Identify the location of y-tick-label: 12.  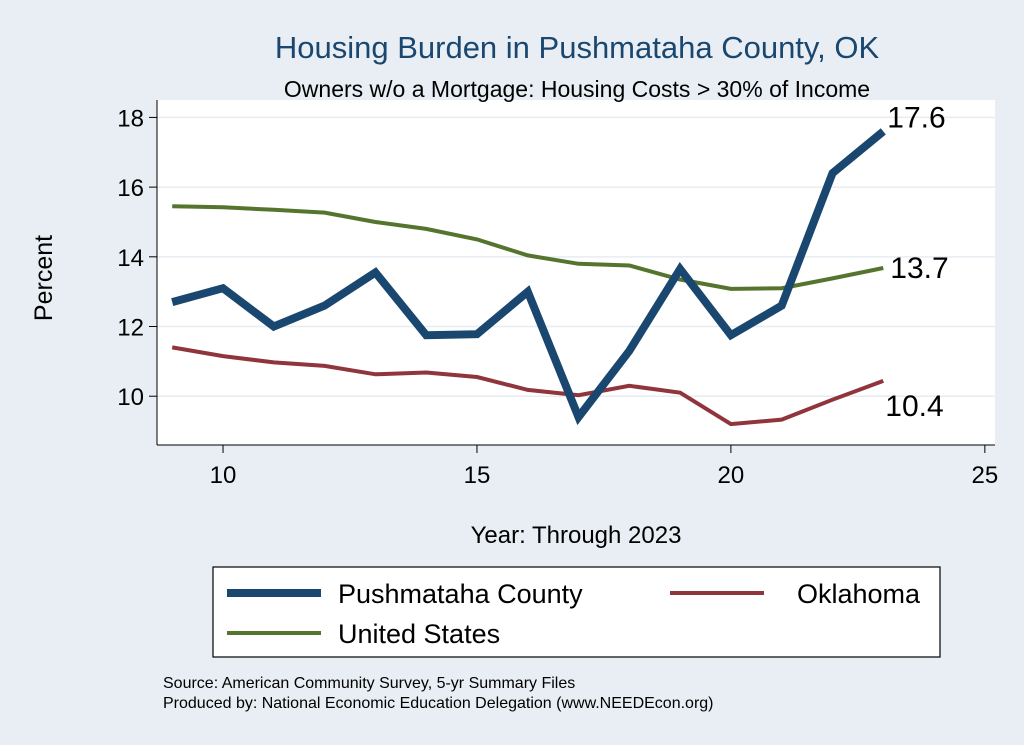
(130, 328).